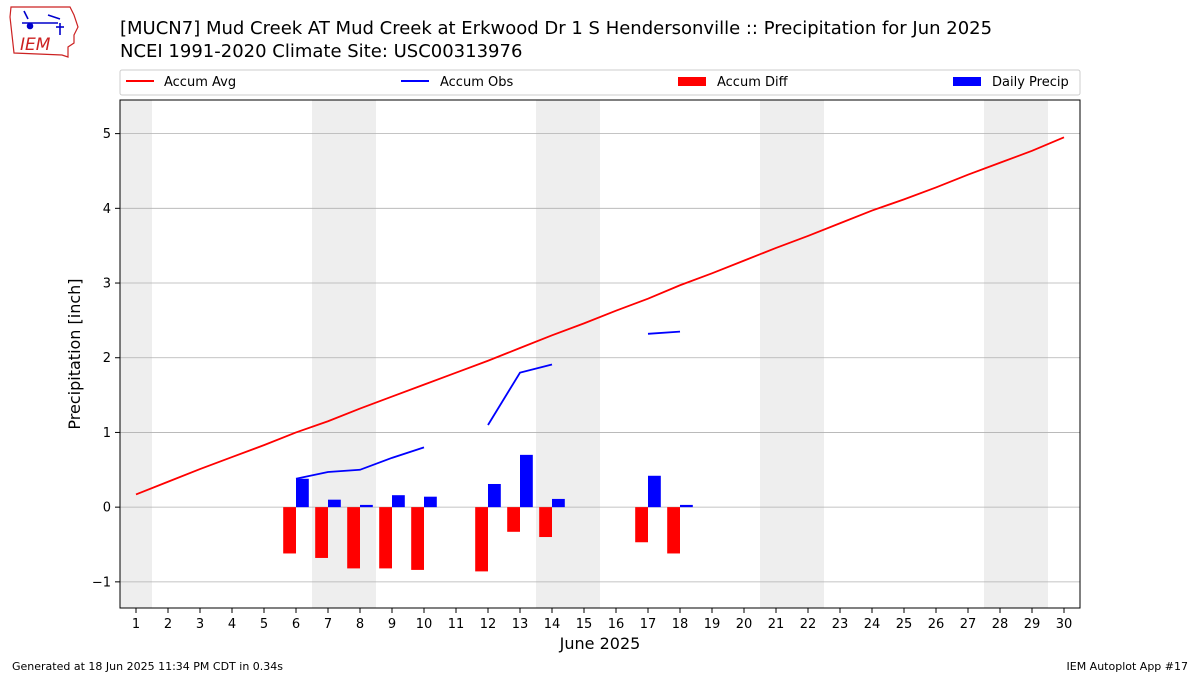 The width and height of the screenshot is (1200, 675). I want to click on x-tick-label: 22, so click(808, 624).